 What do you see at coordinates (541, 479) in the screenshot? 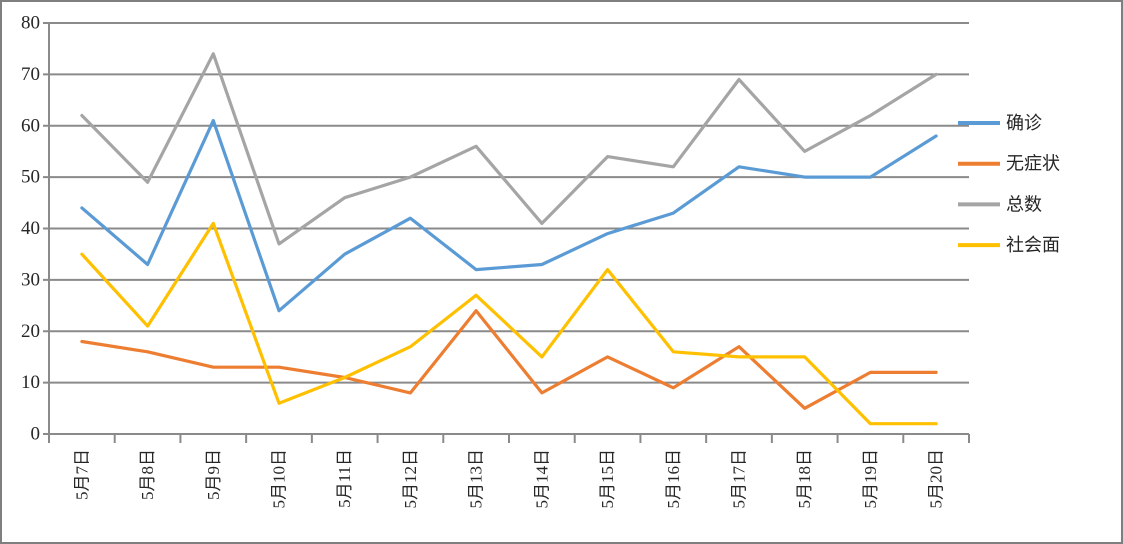
I see `x-axis-label: 5月14日` at bounding box center [541, 479].